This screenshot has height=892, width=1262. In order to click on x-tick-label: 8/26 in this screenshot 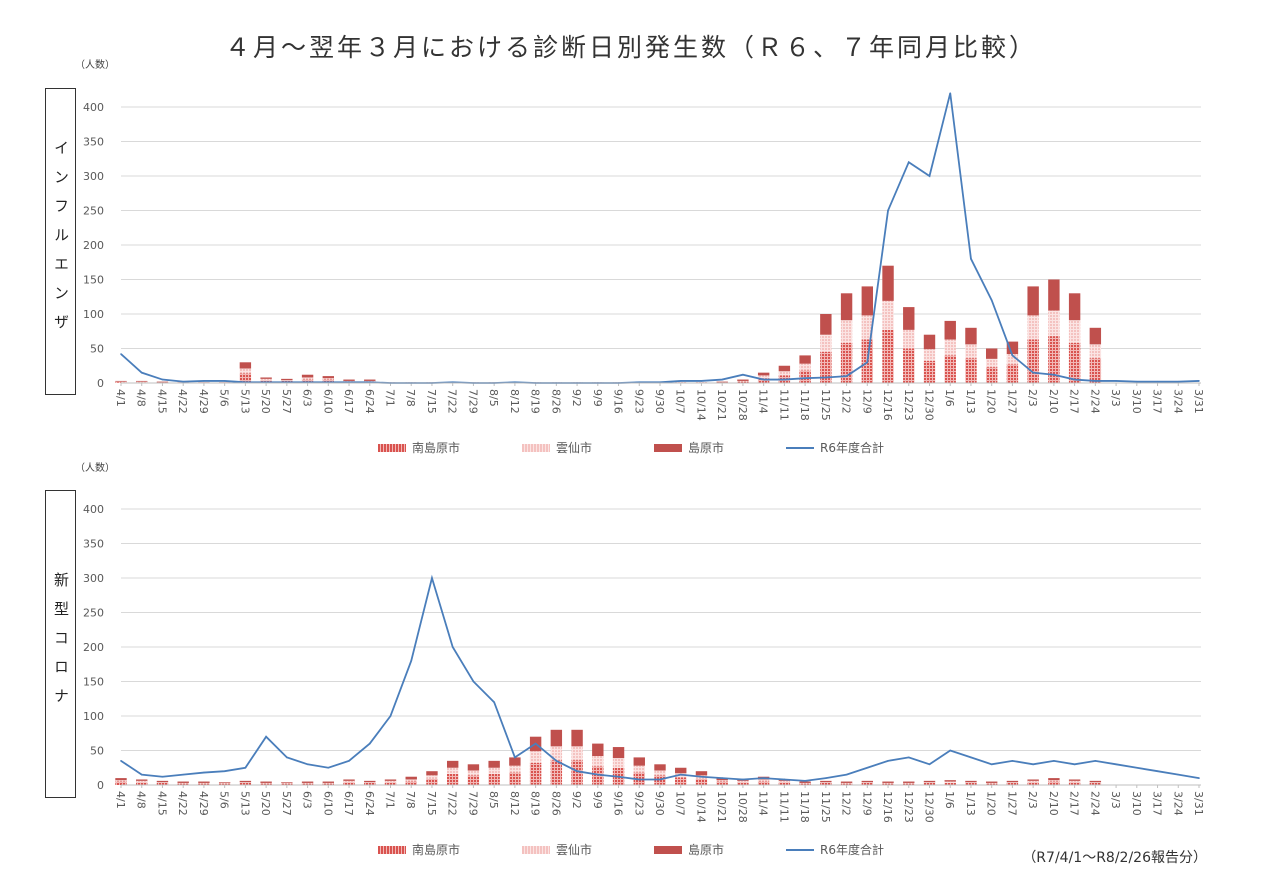, I will do `click(555, 401)`.